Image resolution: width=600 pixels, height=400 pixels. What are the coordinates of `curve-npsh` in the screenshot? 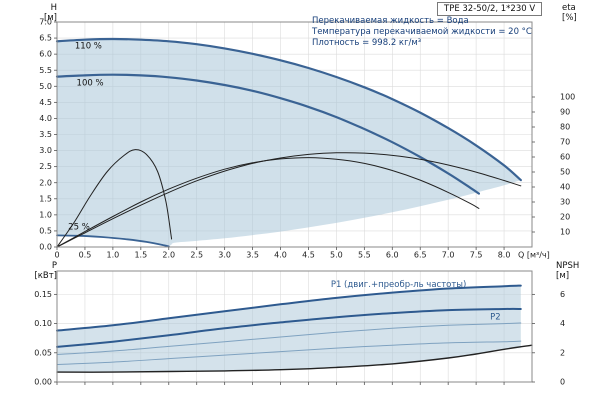 It's located at (294, 358).